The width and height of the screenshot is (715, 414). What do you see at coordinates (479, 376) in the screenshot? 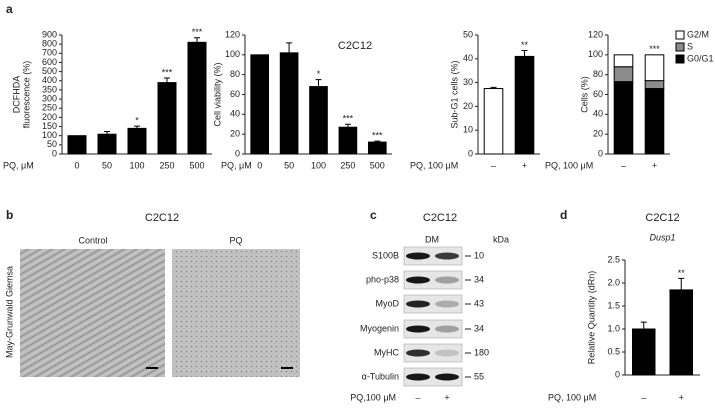
I see `kda-label: 55` at bounding box center [479, 376].